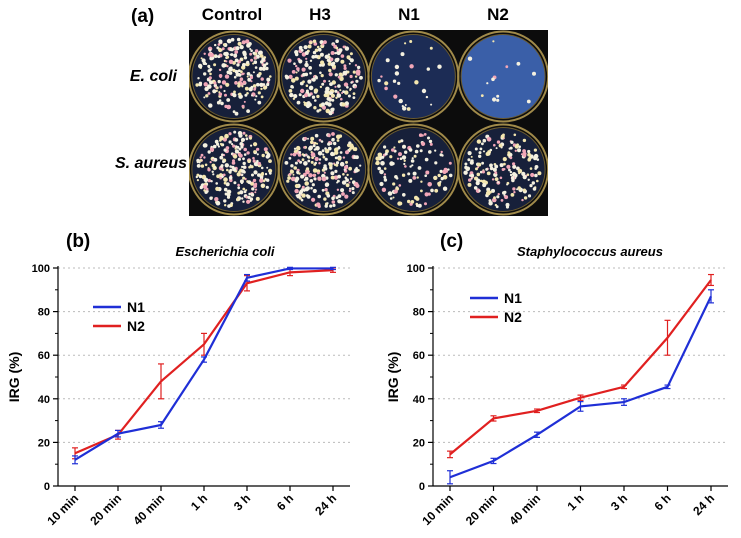  What do you see at coordinates (225, 251) in the screenshot?
I see `chart-b-title: Escherichia coli` at bounding box center [225, 251].